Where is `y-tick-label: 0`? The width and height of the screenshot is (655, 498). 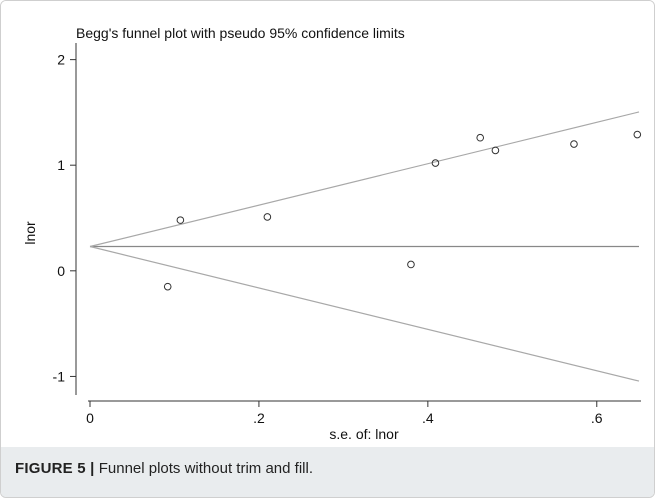
y-tick-label: 0 is located at coordinates (61, 271).